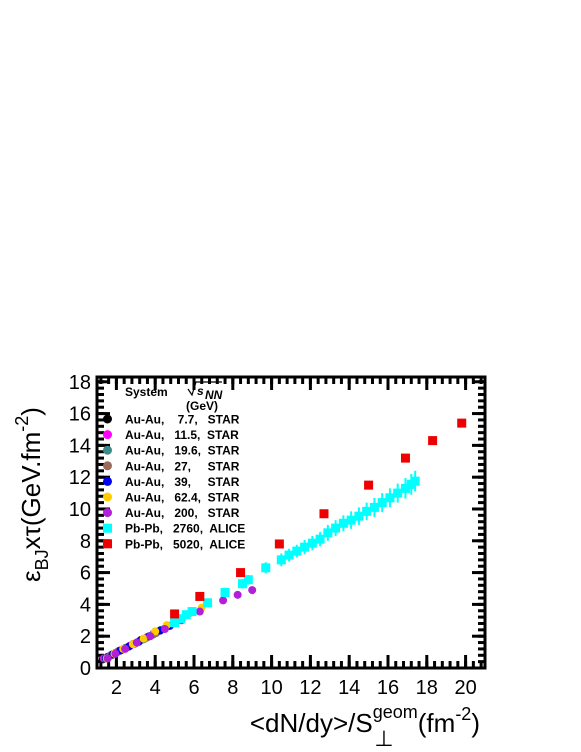 The width and height of the screenshot is (581, 752). What do you see at coordinates (202, 406) in the screenshot?
I see `legend-header-unit: (GeV)` at bounding box center [202, 406].